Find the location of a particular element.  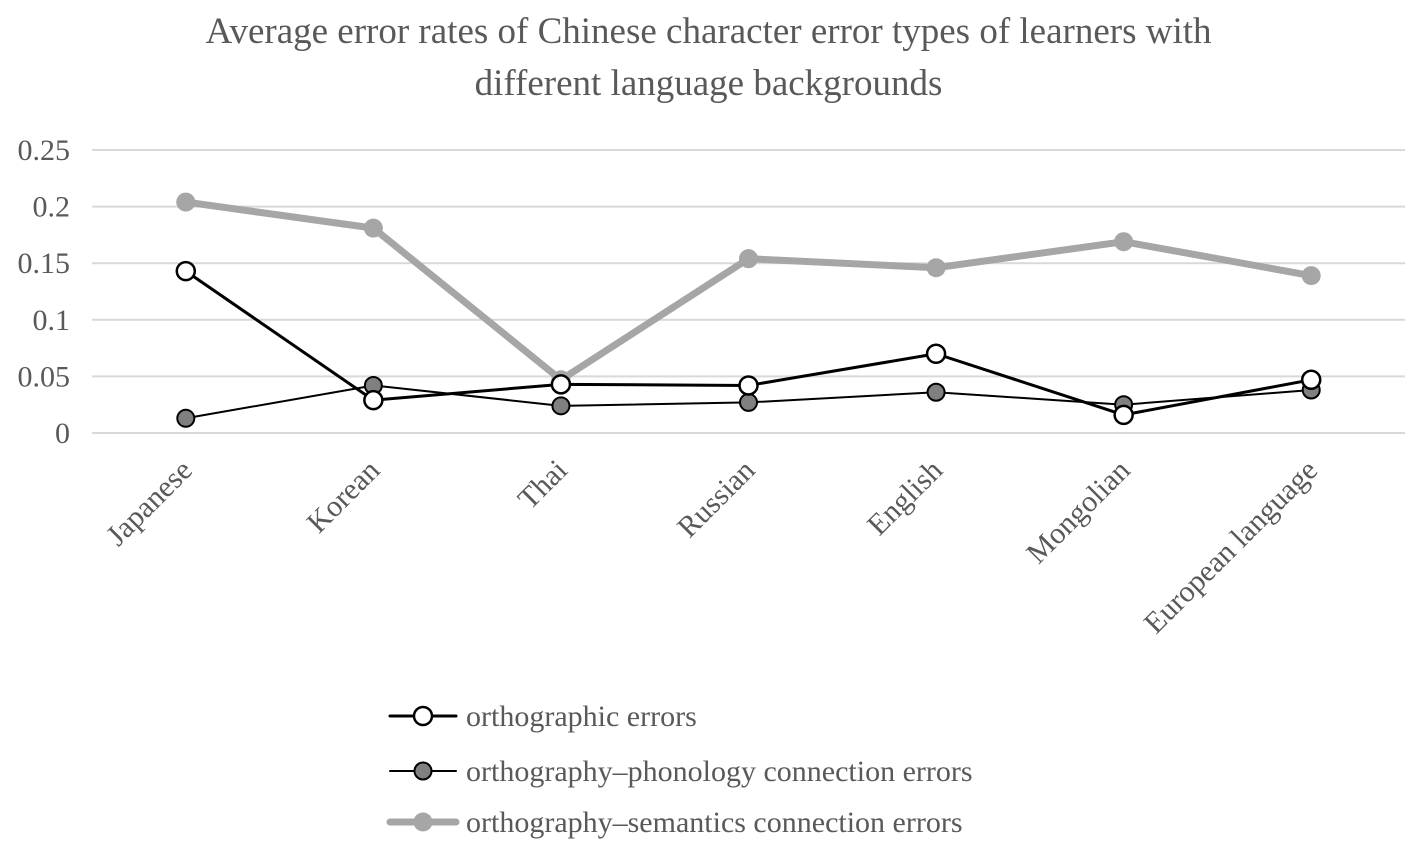

legend-item: orthography–phonology connection errors is located at coordinates (681, 771).